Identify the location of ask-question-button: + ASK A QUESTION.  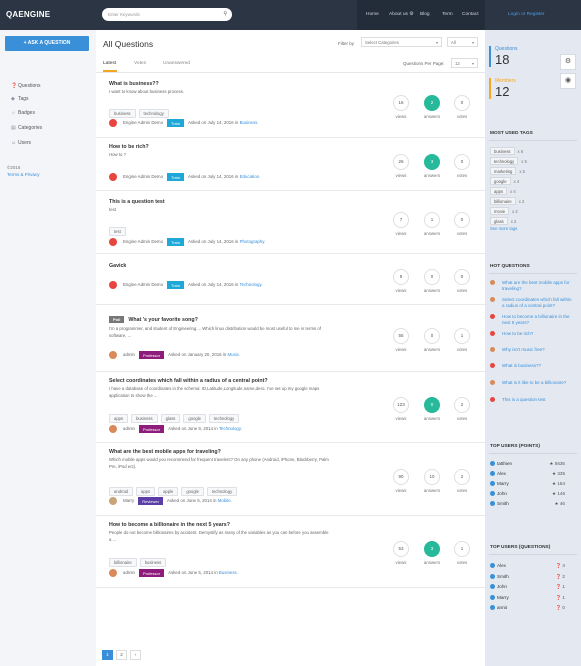
(47, 43).